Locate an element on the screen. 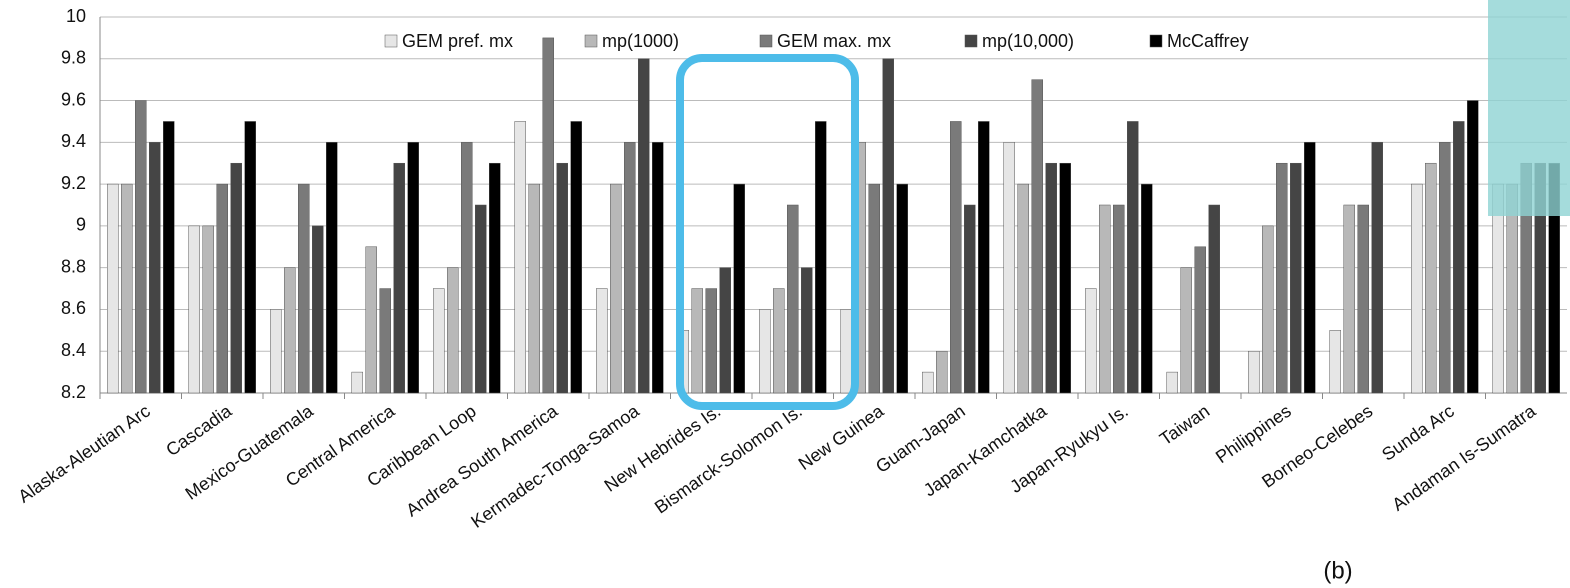  x-tick-label: Taiwan is located at coordinates (1184, 425).